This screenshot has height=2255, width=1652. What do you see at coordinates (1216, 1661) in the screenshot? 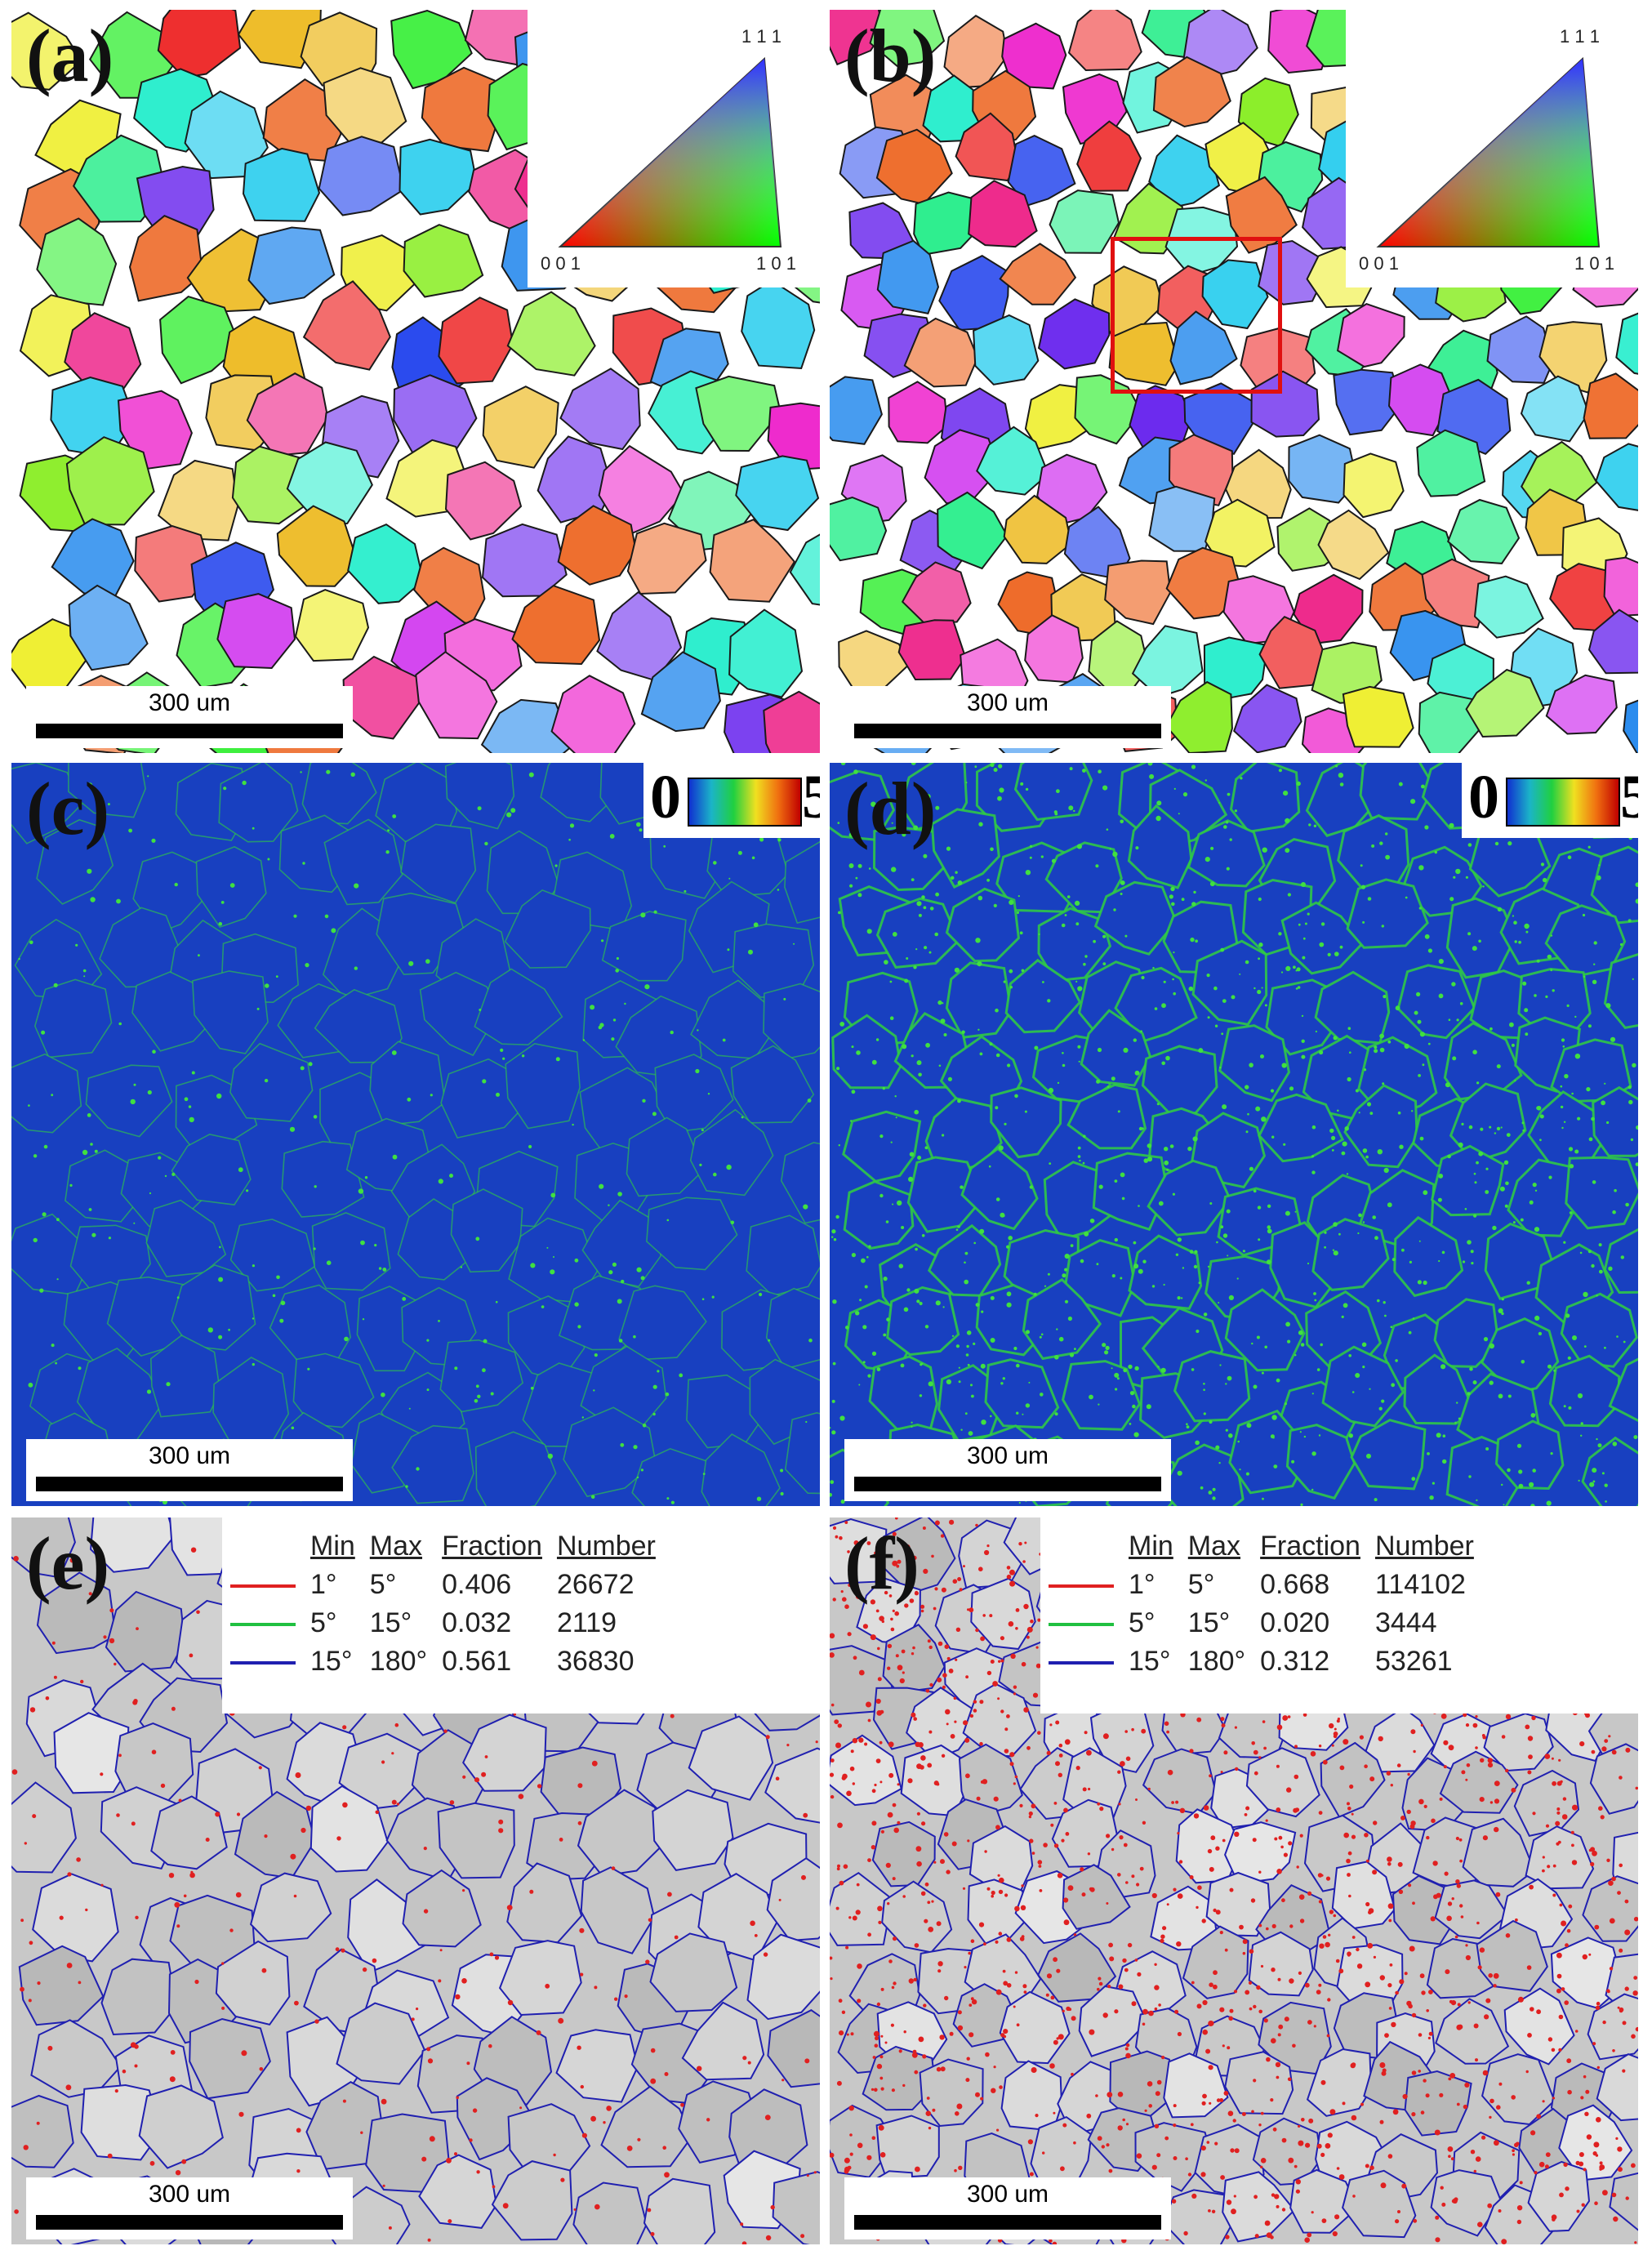
I see `legend-max: 180°` at bounding box center [1216, 1661].